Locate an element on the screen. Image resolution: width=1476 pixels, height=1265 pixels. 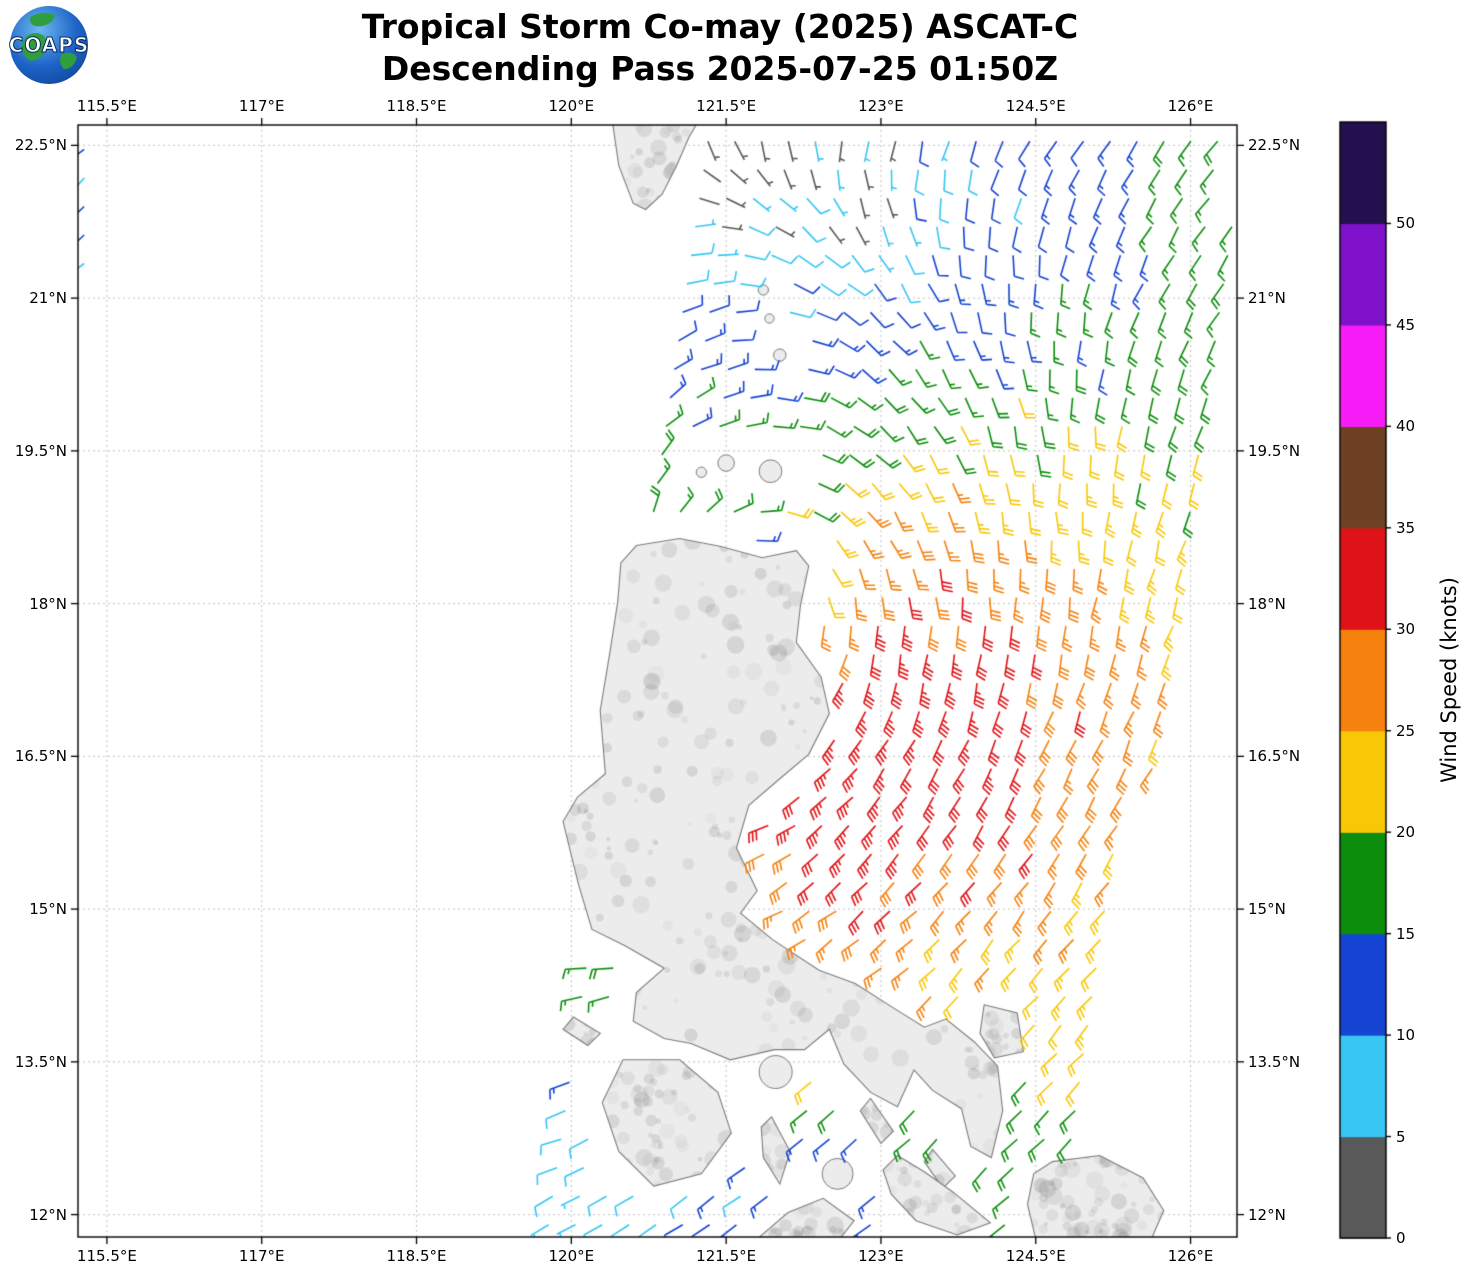
globe-icon: COAPS is located at coordinates (49, 45).